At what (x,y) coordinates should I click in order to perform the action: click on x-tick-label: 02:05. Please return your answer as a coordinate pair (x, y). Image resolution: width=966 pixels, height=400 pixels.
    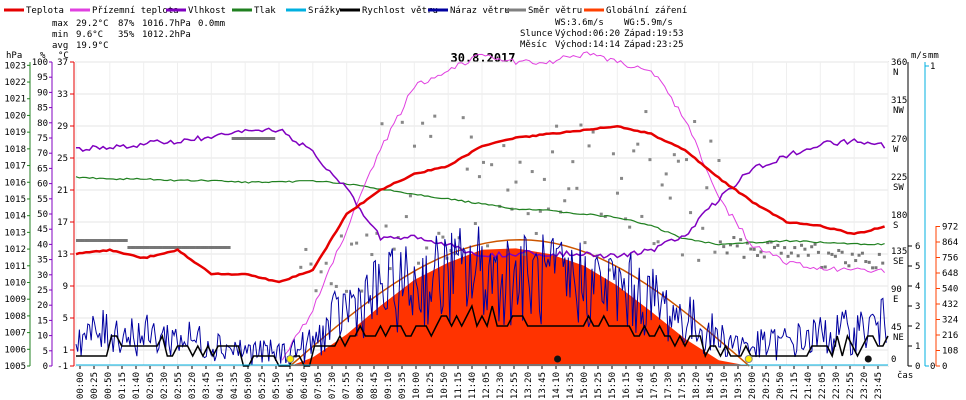
    Looking at the image, I should click on (151, 385).